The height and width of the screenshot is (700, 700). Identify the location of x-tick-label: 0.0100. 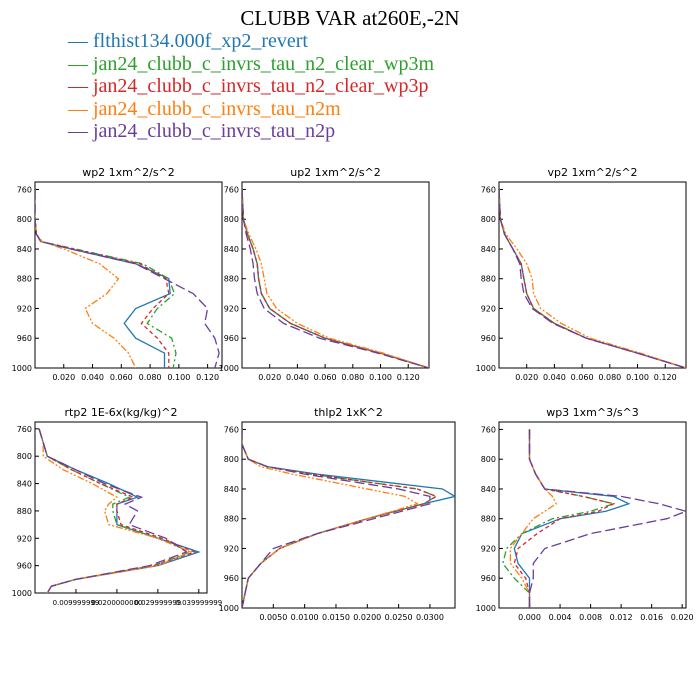
(305, 617).